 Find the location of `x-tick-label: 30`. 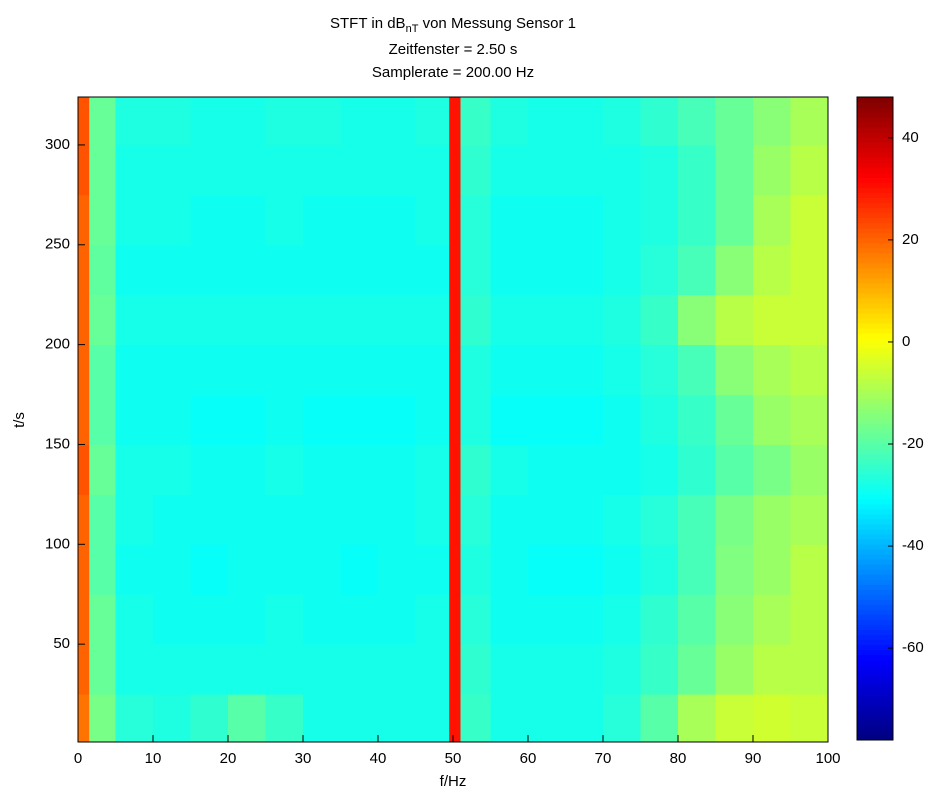

x-tick-label: 30 is located at coordinates (303, 758).